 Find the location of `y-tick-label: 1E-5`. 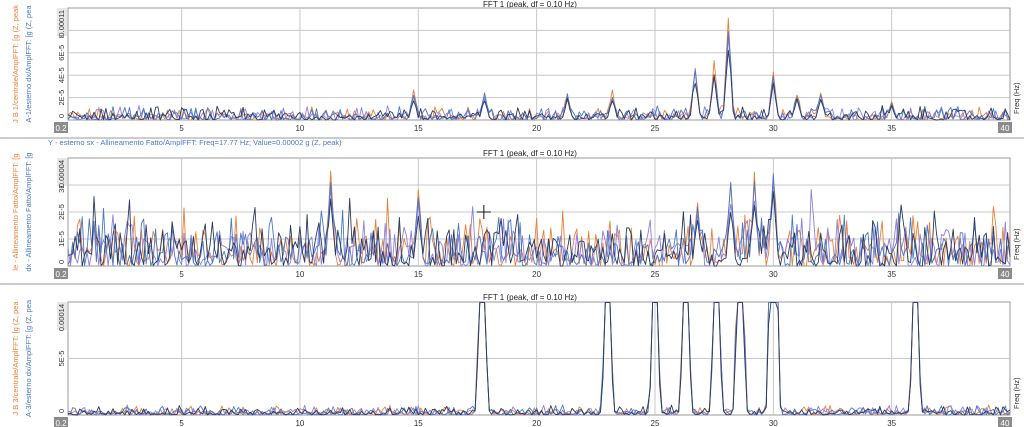

y-tick-label: 1E-5 is located at coordinates (61, 239).